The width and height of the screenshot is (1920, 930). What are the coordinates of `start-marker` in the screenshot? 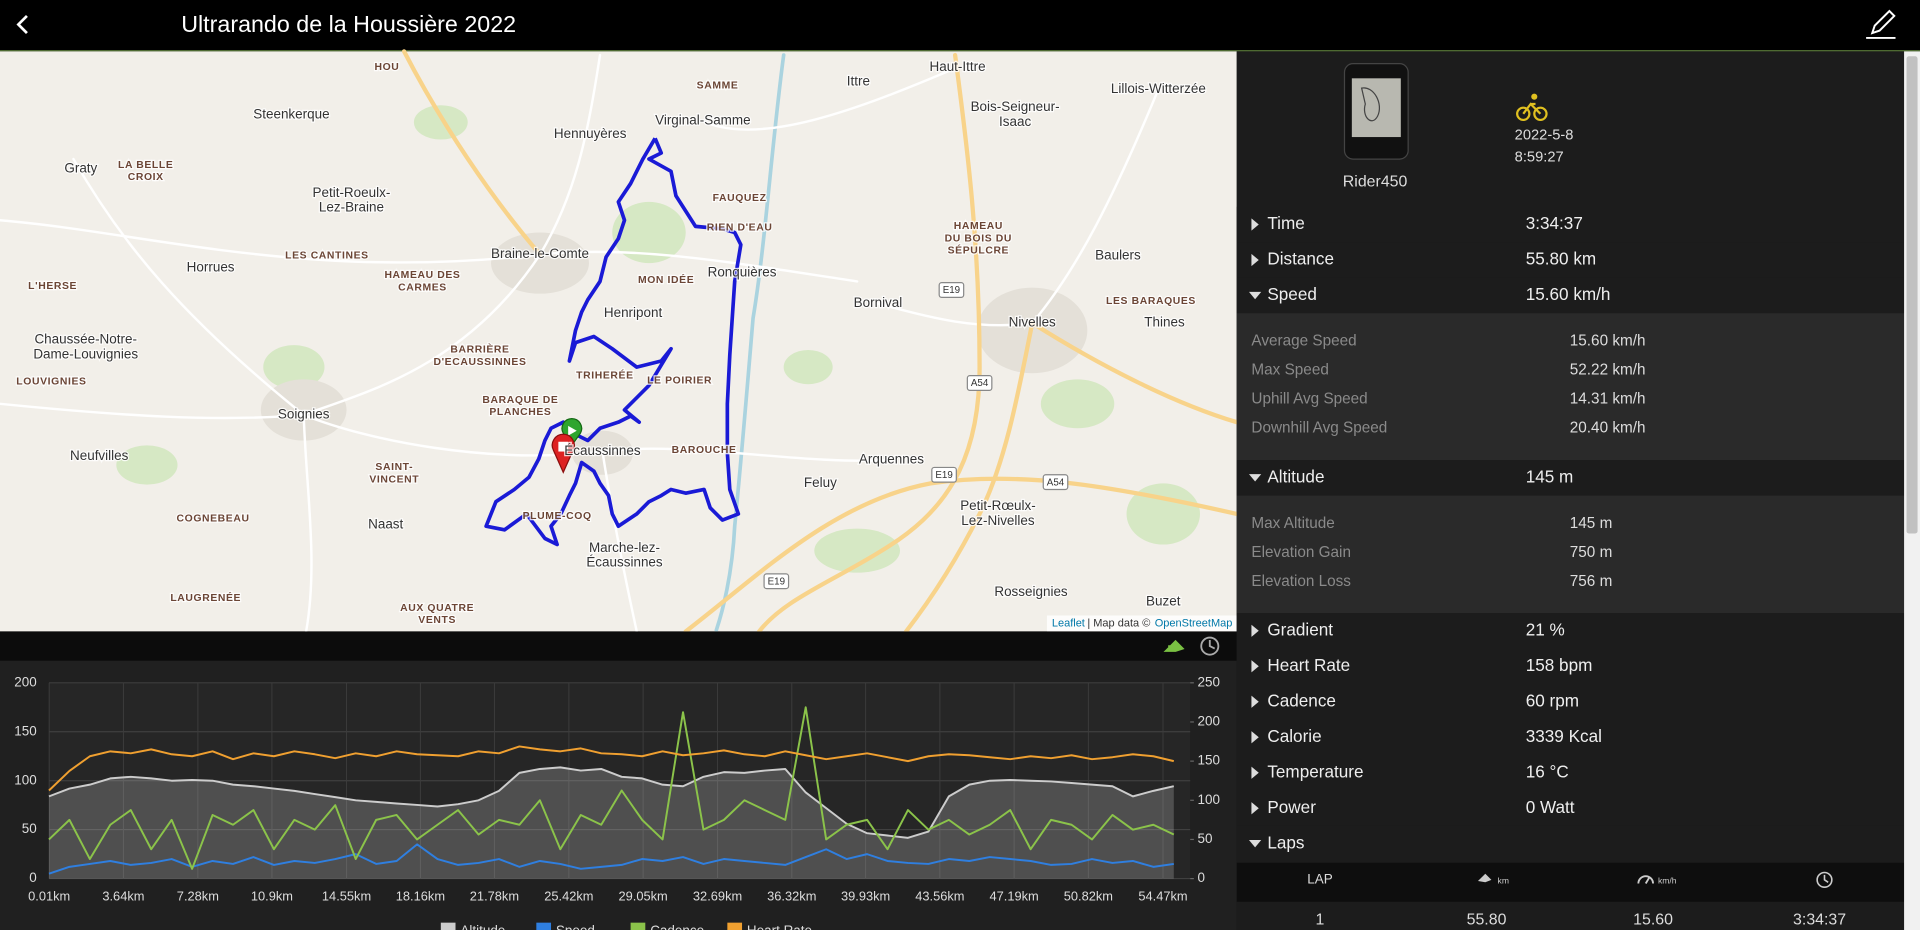 It's located at (572, 432).